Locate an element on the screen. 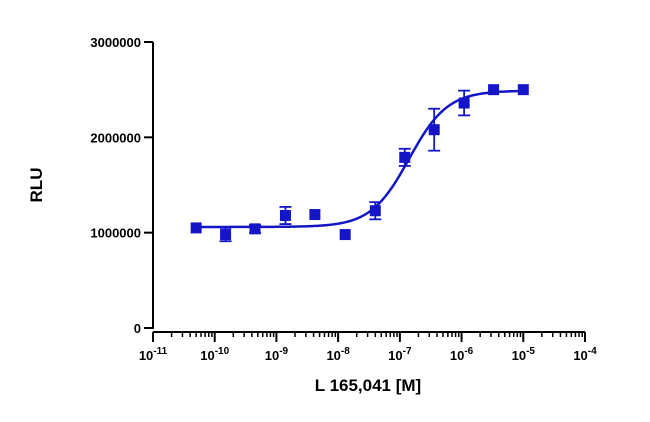 This screenshot has height=422, width=650. y-tick-label: 3000000 is located at coordinates (115, 42).